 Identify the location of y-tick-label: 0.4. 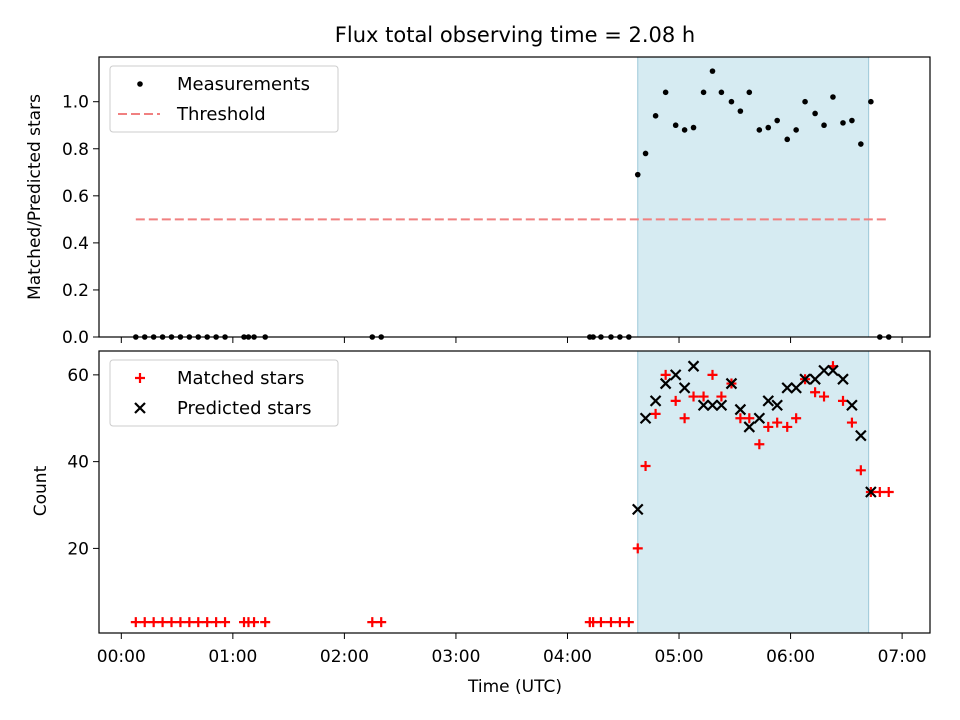
(75, 244).